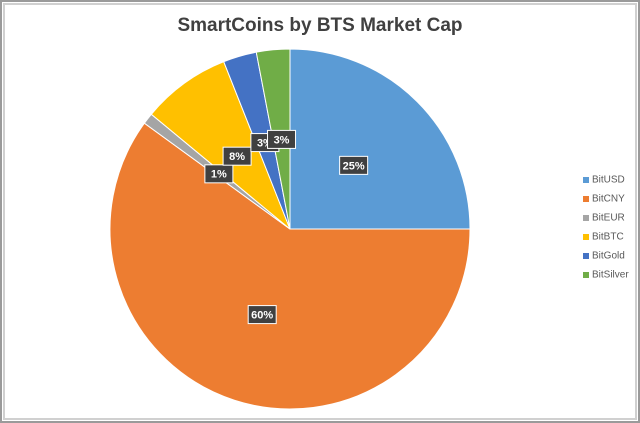 Image resolution: width=640 pixels, height=423 pixels. I want to click on chart-title: SmartCoins by BTS Market Cap, so click(319, 25).